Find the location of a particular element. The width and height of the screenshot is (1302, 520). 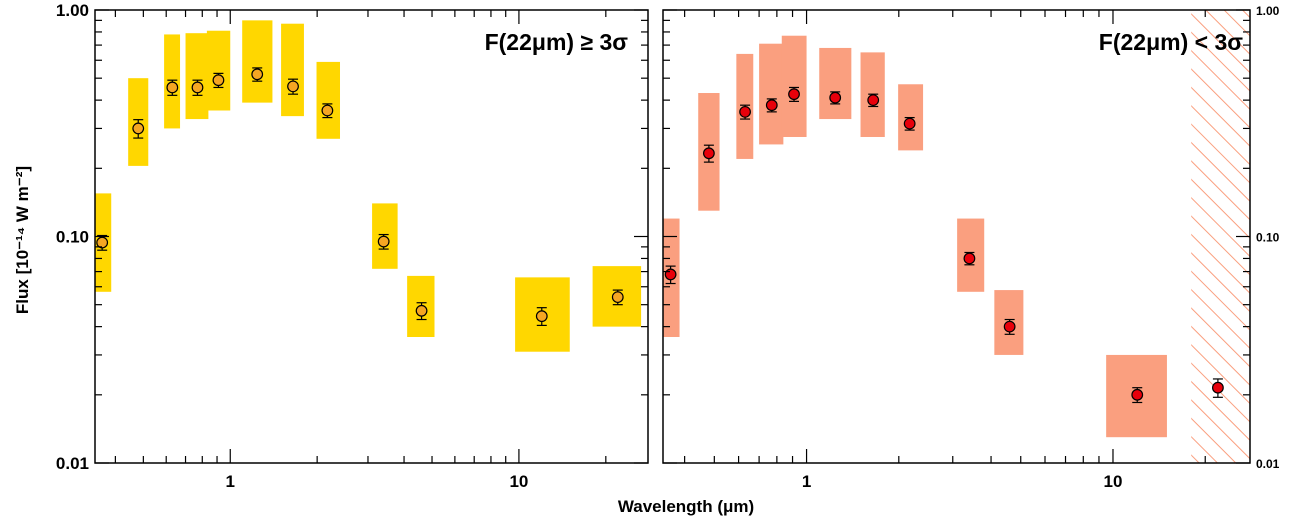

right-panel-title: F(22μm) < 3σ is located at coordinates (1171, 42).